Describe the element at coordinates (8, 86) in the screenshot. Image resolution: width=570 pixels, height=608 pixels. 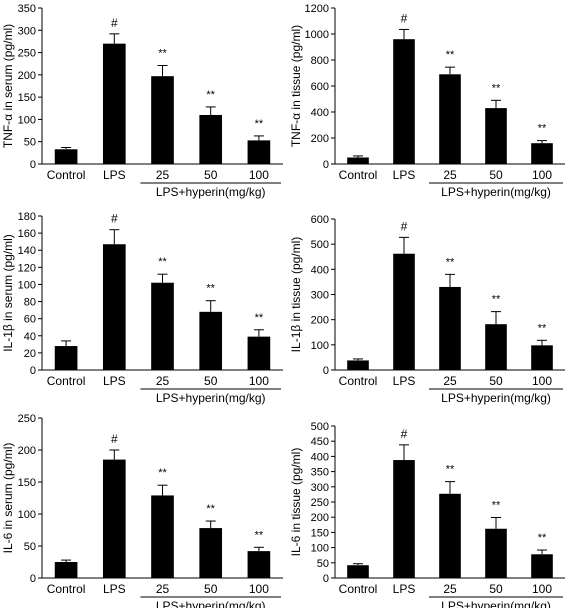
I see `y-axis-title: TNF-α in serum (pg/ml)` at that location.